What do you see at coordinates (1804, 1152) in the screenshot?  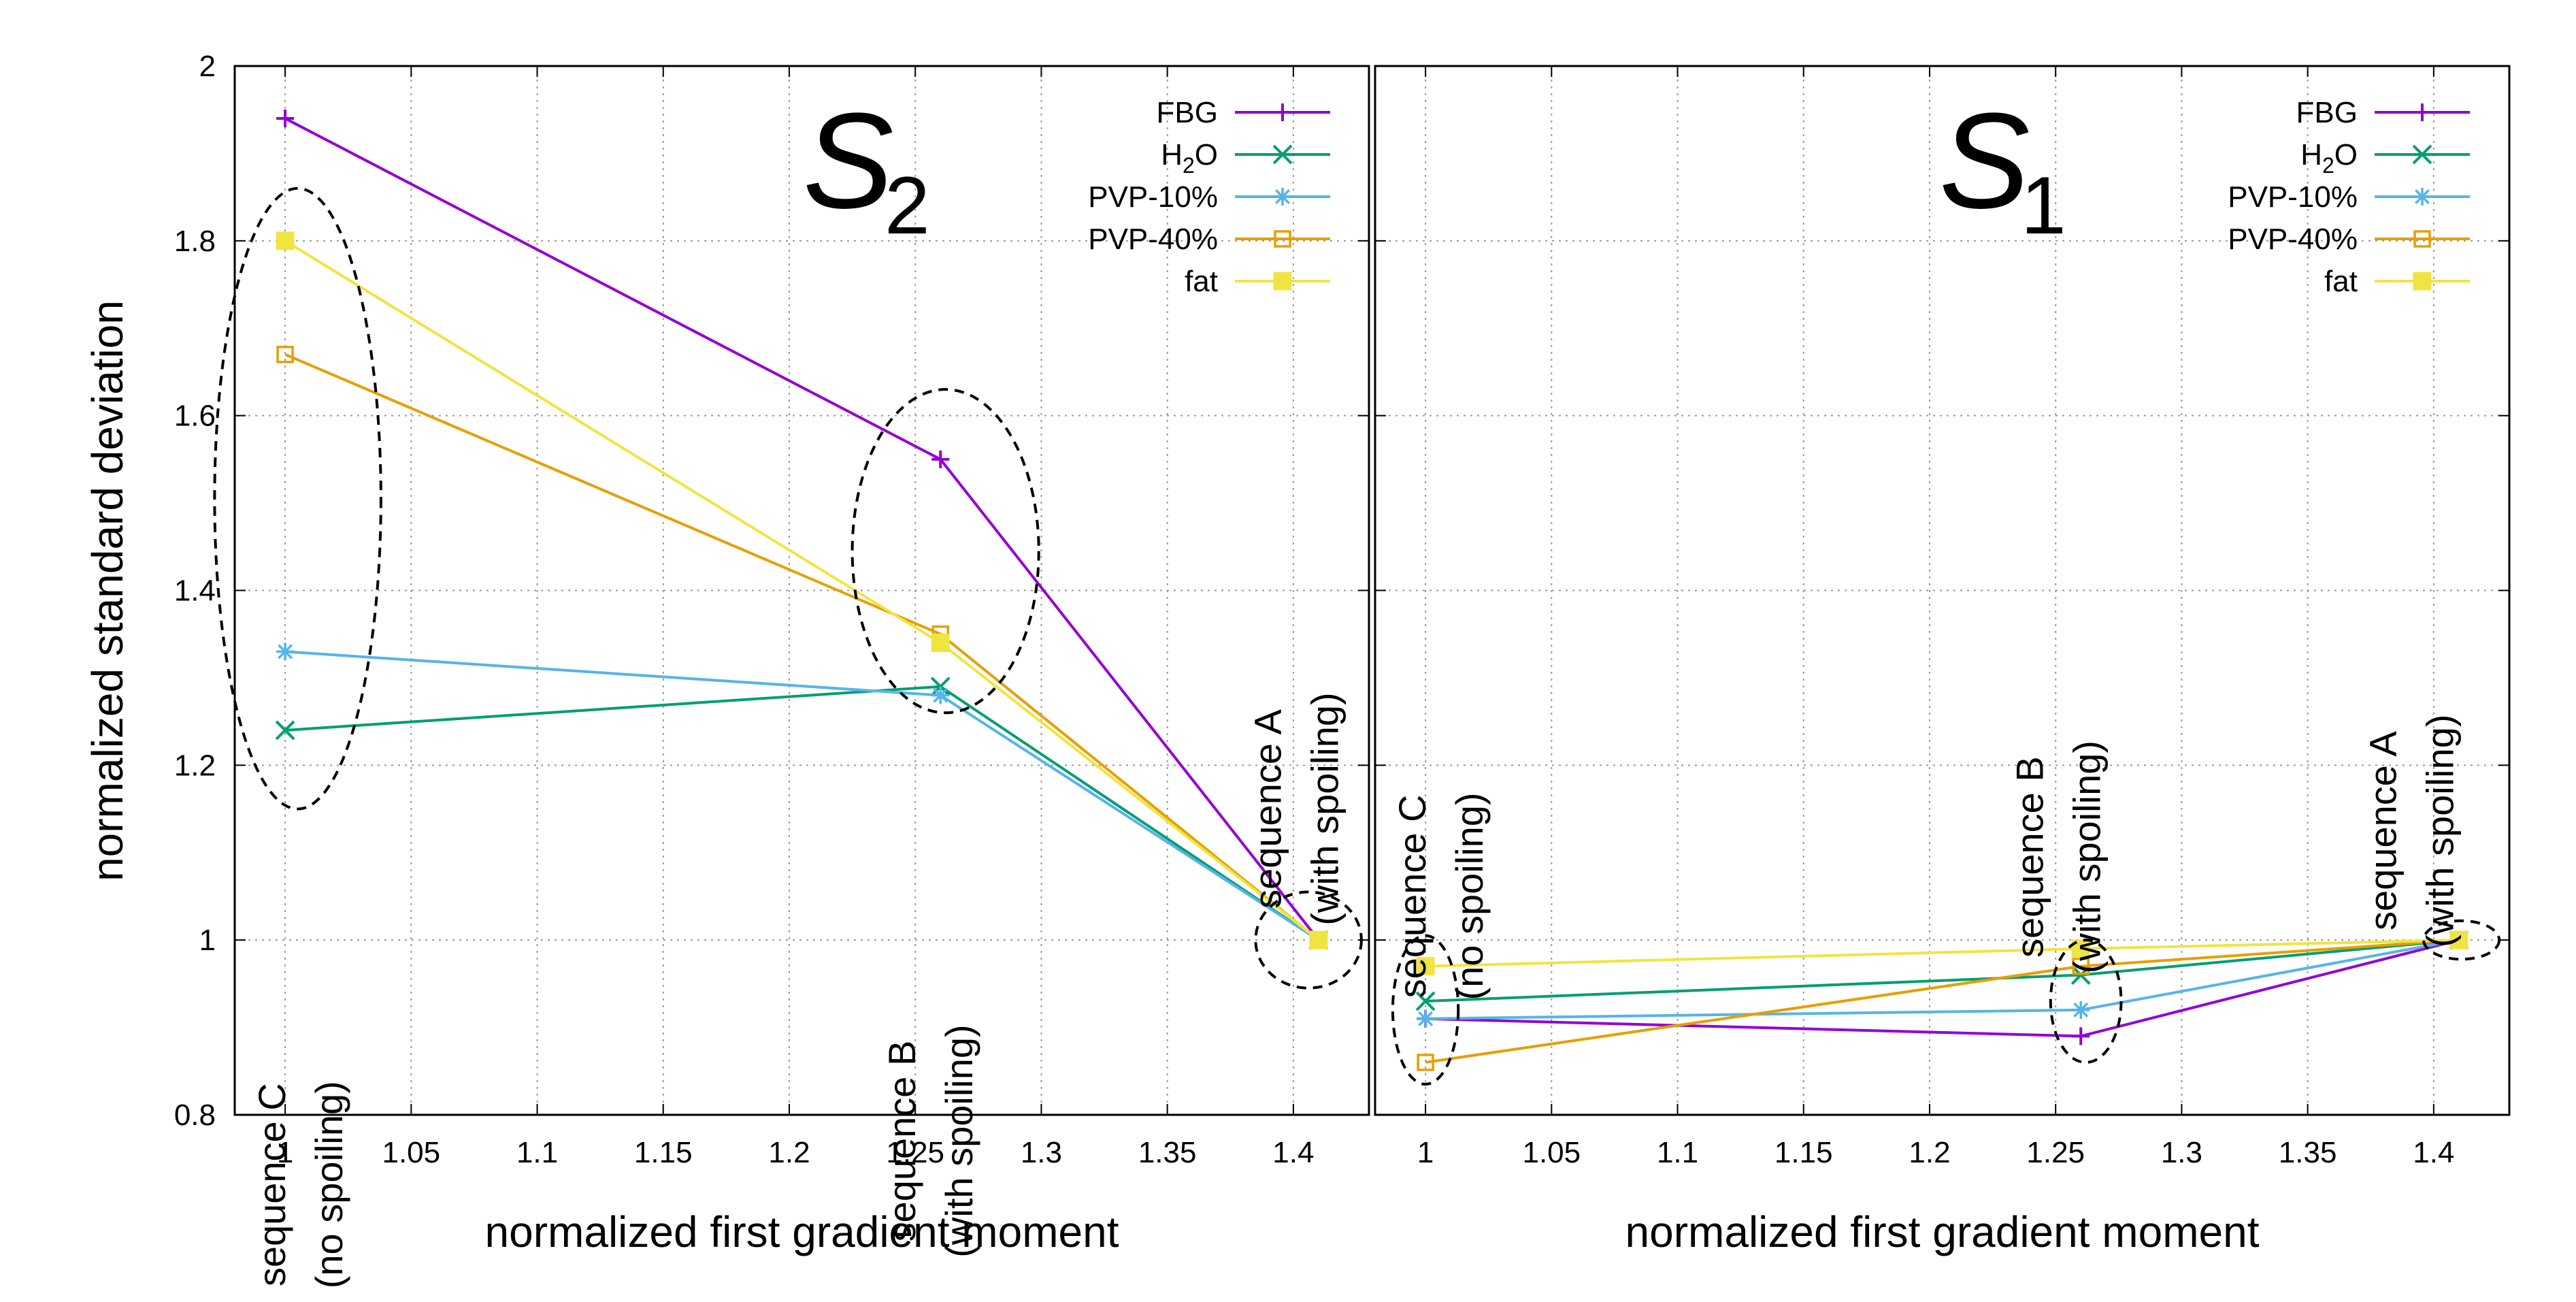 I see `x-tick-label: 1.15` at bounding box center [1804, 1152].